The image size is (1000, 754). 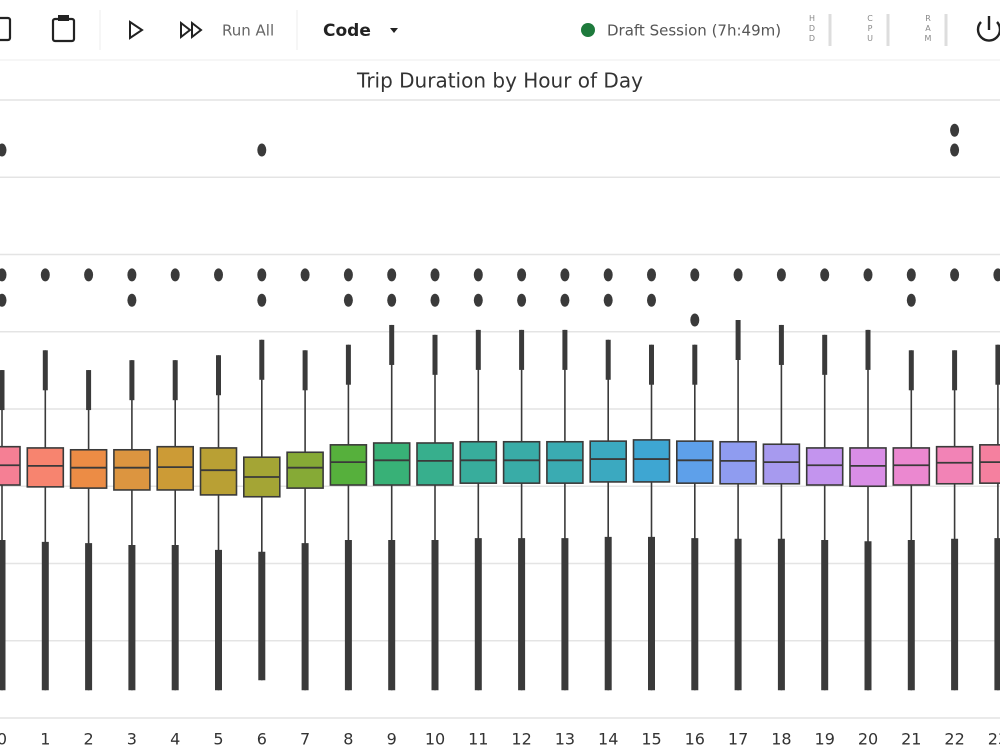 I want to click on icon-copy, so click(x=6, y=29).